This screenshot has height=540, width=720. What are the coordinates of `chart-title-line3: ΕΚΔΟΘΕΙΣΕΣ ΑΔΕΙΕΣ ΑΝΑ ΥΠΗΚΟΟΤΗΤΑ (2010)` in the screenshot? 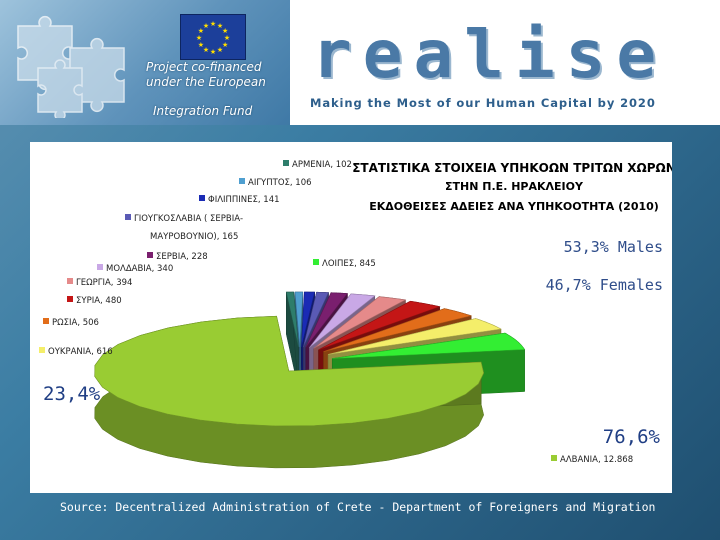 It's located at (514, 206).